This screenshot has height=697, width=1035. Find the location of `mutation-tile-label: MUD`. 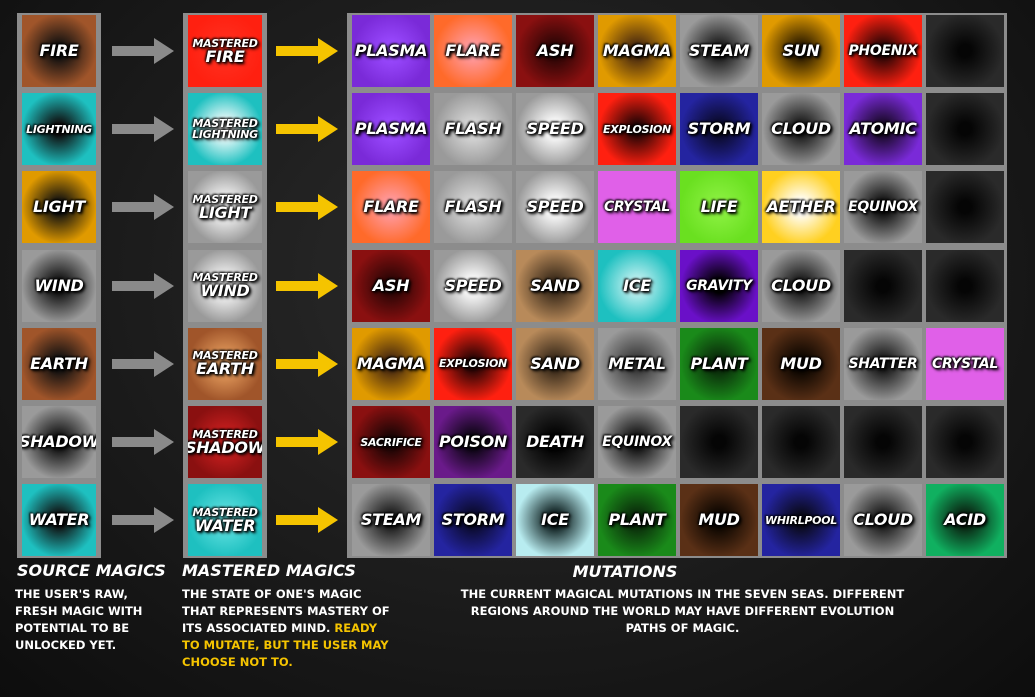

mutation-tile-label: MUD is located at coordinates (719, 520).